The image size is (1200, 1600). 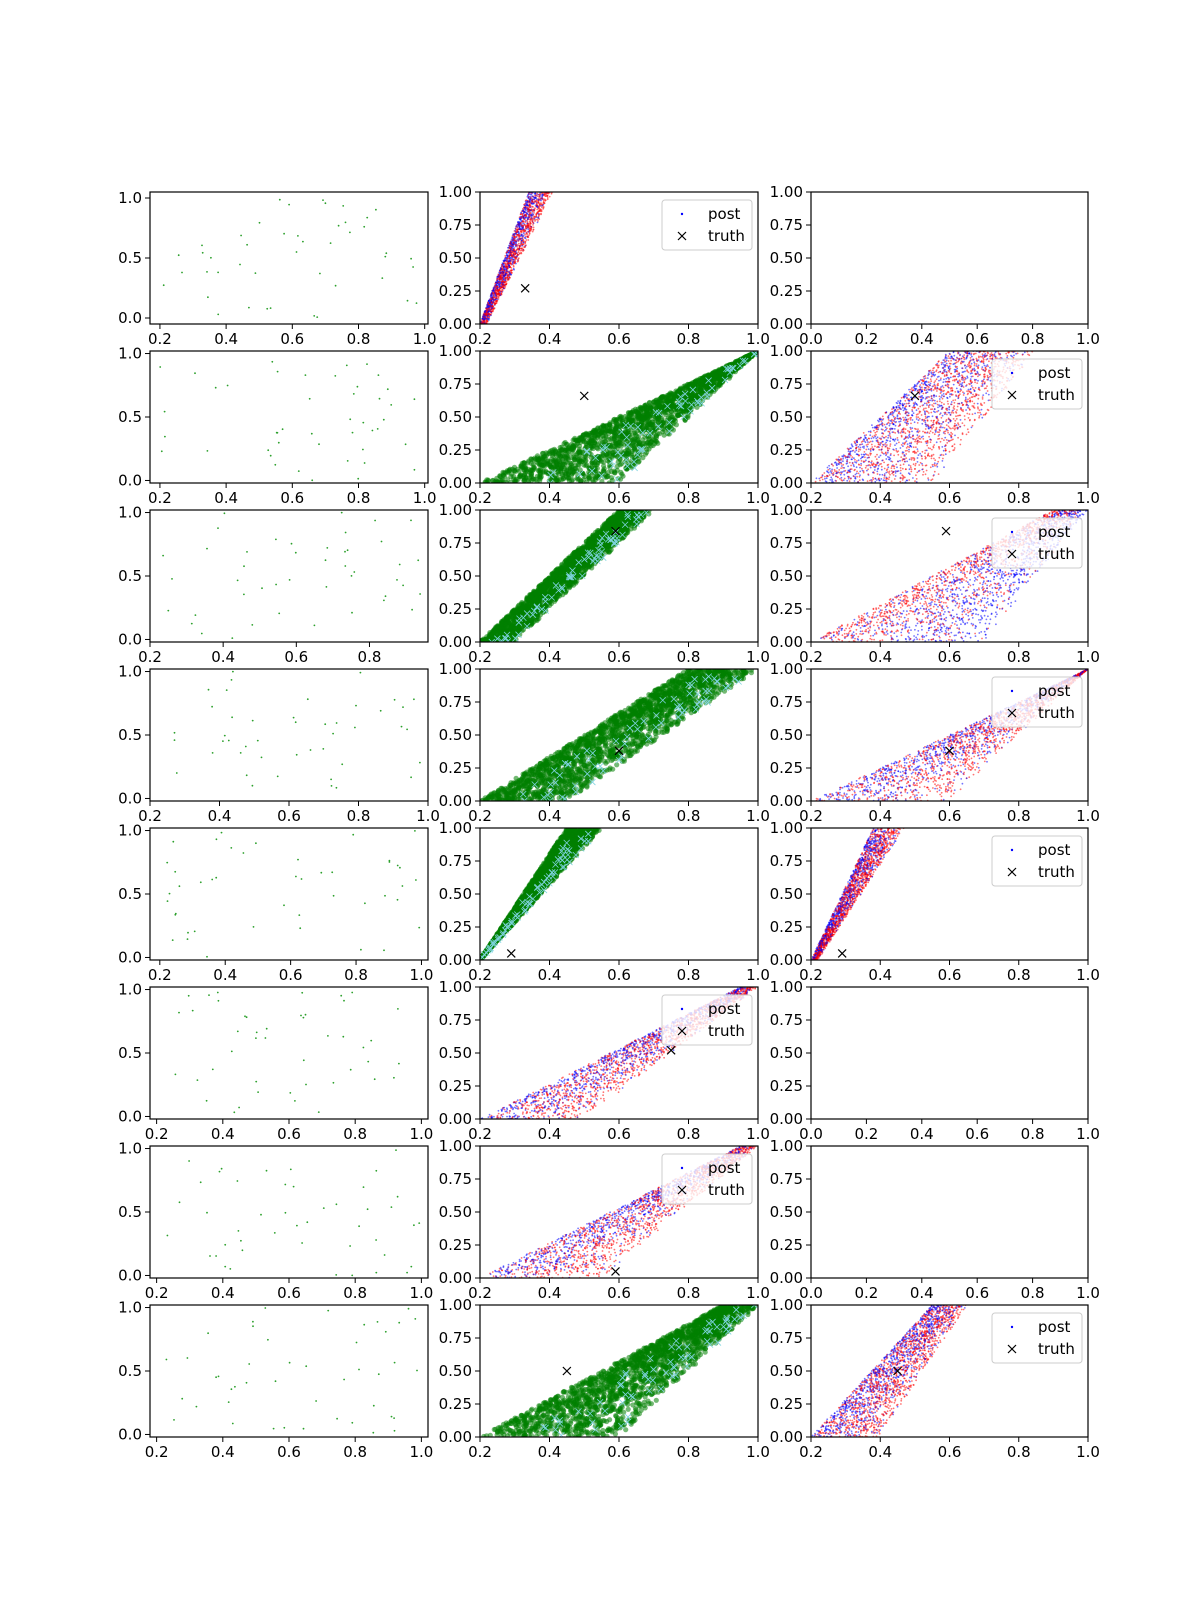 I want to click on legend-post-label: post, so click(x=724, y=214).